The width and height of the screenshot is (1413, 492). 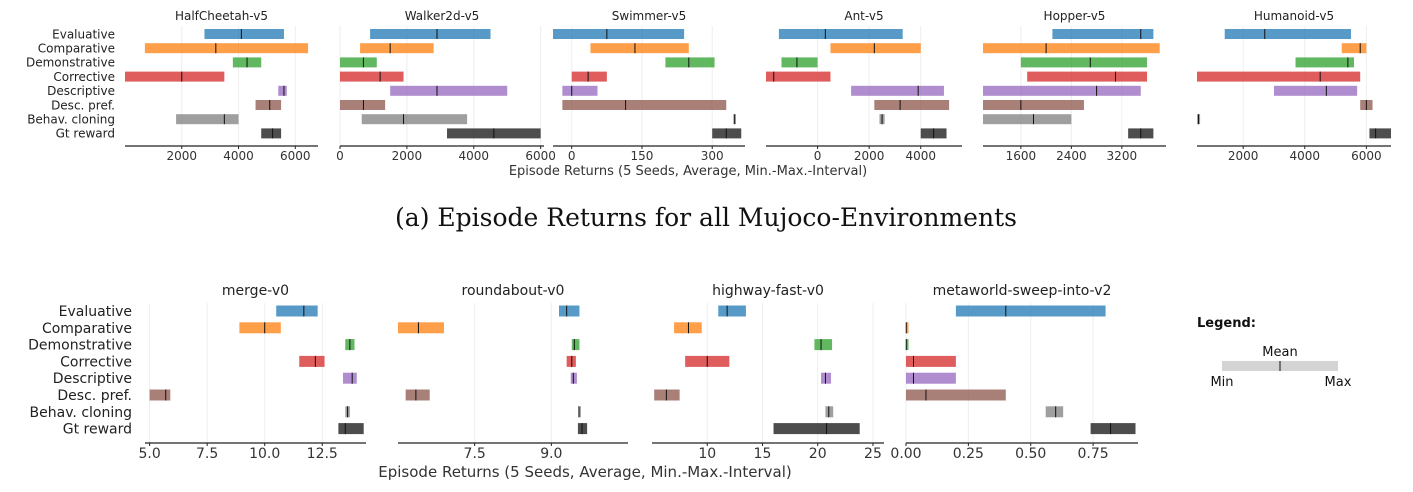 What do you see at coordinates (97, 430) in the screenshot?
I see `method-label-bottom: Gt reward` at bounding box center [97, 430].